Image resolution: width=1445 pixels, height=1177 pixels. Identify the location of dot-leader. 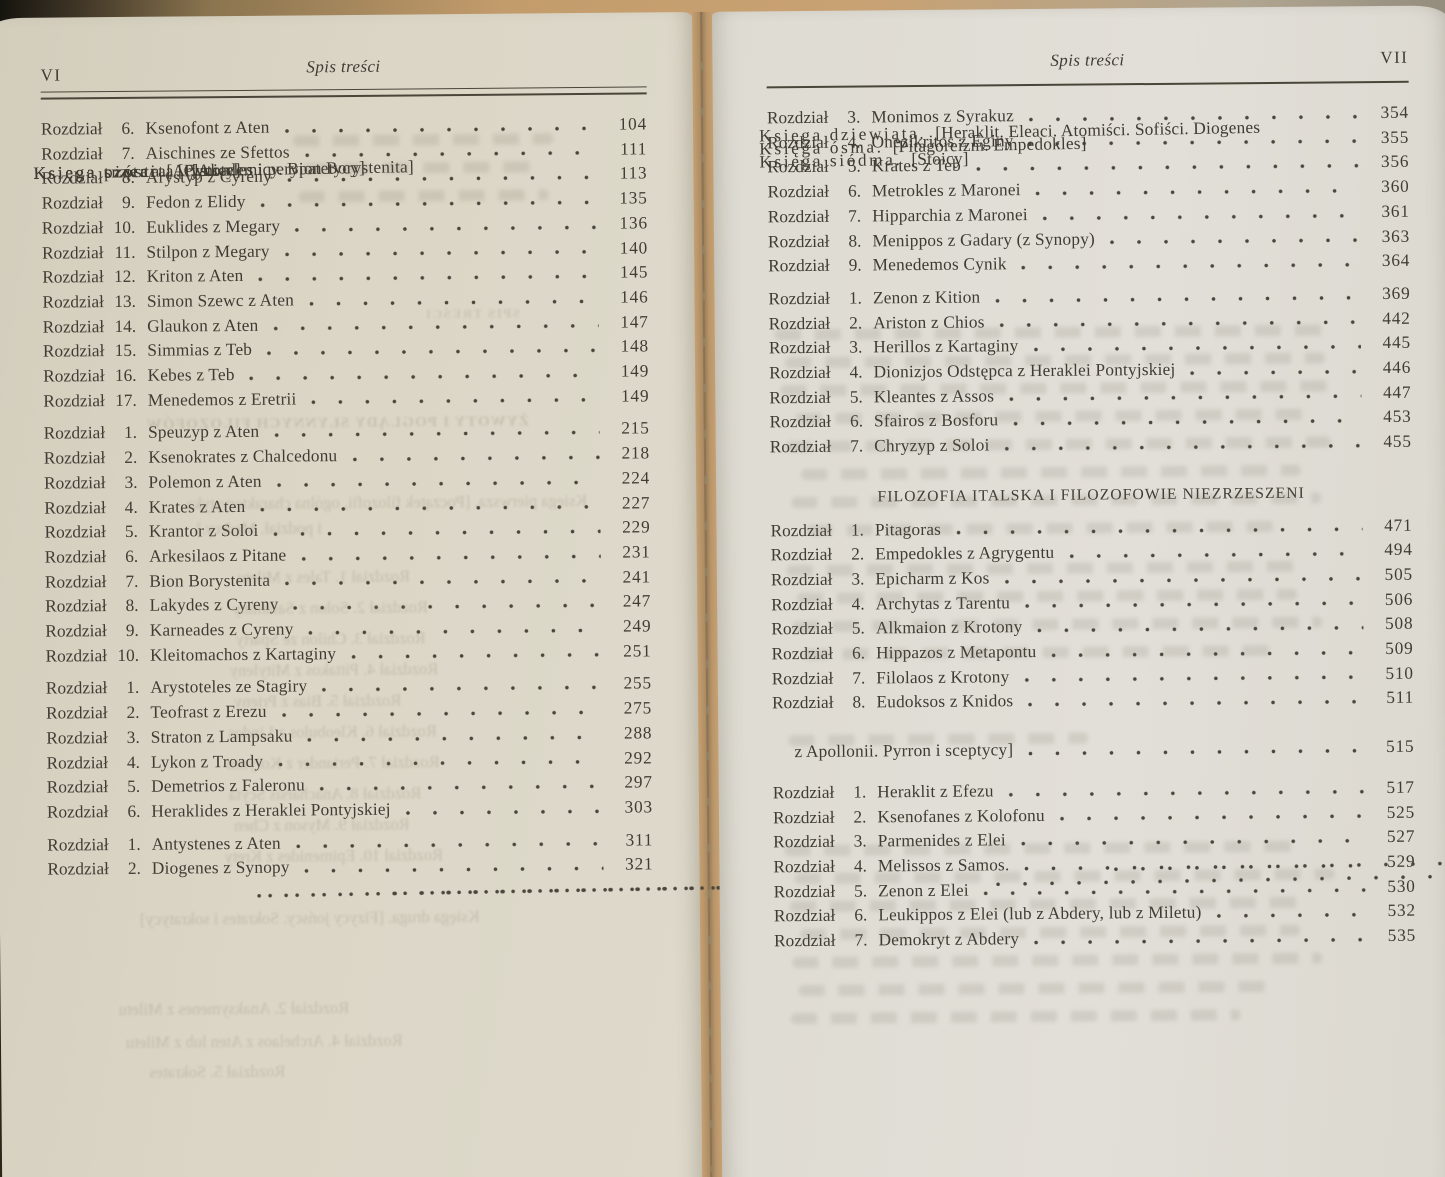
(440, 126).